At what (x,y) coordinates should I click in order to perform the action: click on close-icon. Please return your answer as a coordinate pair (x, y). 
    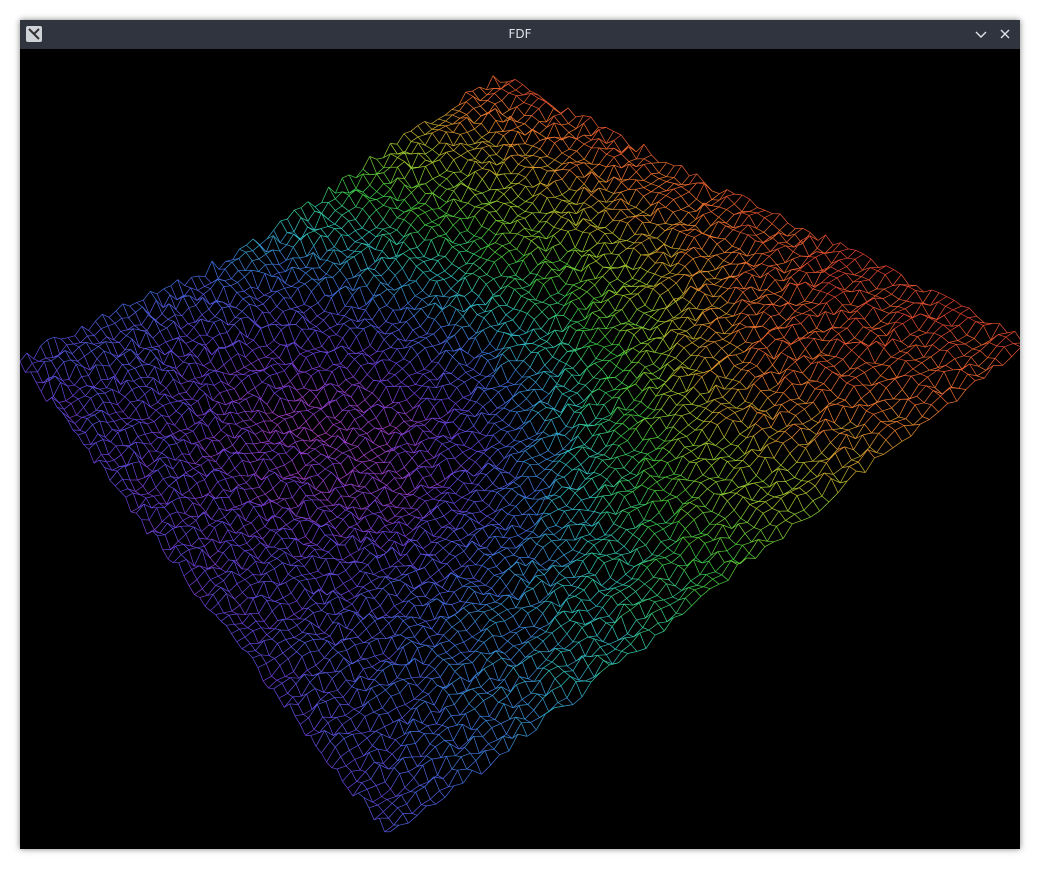
    Looking at the image, I should click on (1005, 34).